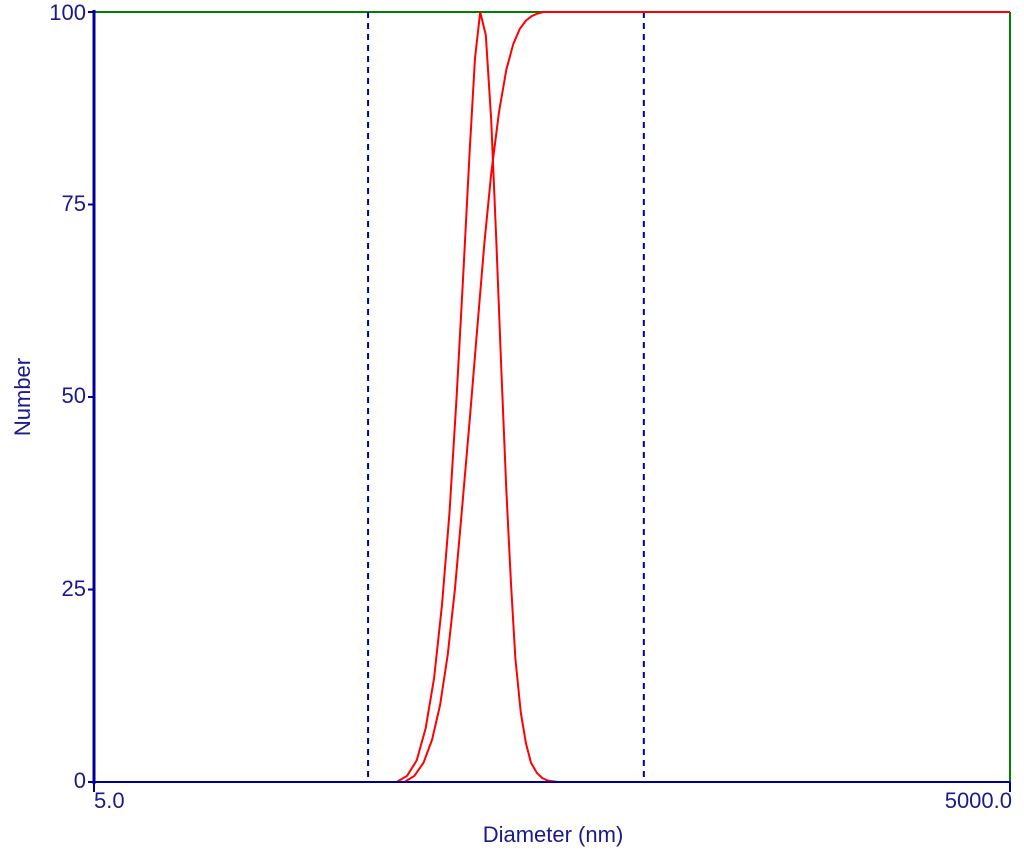 Image resolution: width=1024 pixels, height=862 pixels. What do you see at coordinates (978, 800) in the screenshot?
I see `x-tick-label-max: 5000.0` at bounding box center [978, 800].